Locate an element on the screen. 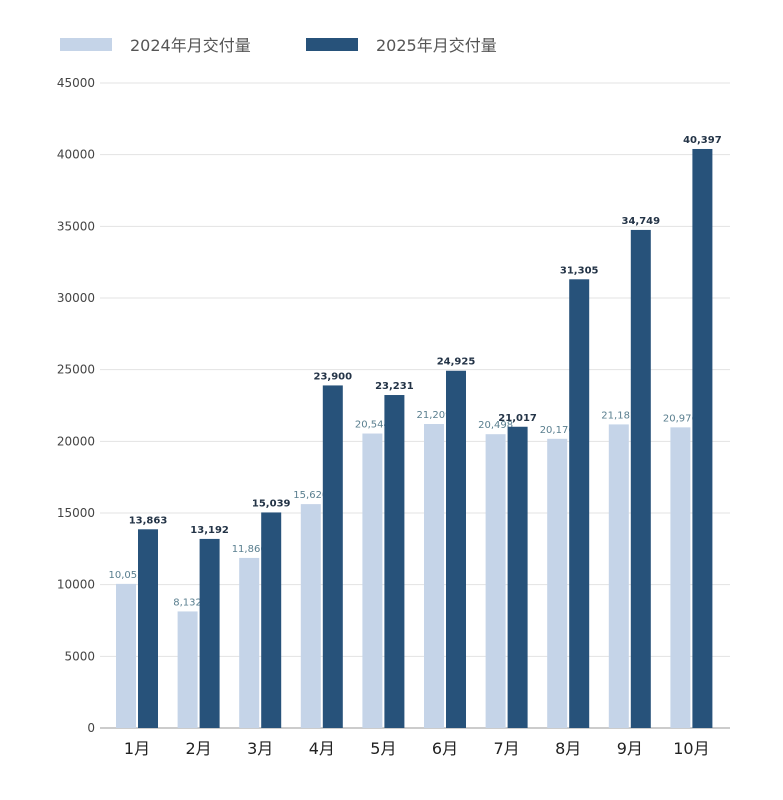 Image resolution: width=783 pixels, height=800 pixels. data-label: 11,866 is located at coordinates (249, 549).